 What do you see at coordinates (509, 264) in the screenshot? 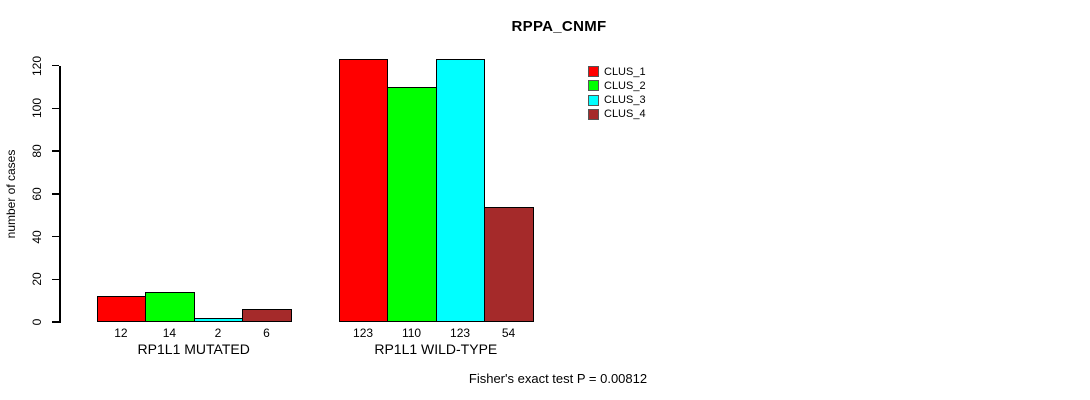
I see `bar-clus_4-group1` at bounding box center [509, 264].